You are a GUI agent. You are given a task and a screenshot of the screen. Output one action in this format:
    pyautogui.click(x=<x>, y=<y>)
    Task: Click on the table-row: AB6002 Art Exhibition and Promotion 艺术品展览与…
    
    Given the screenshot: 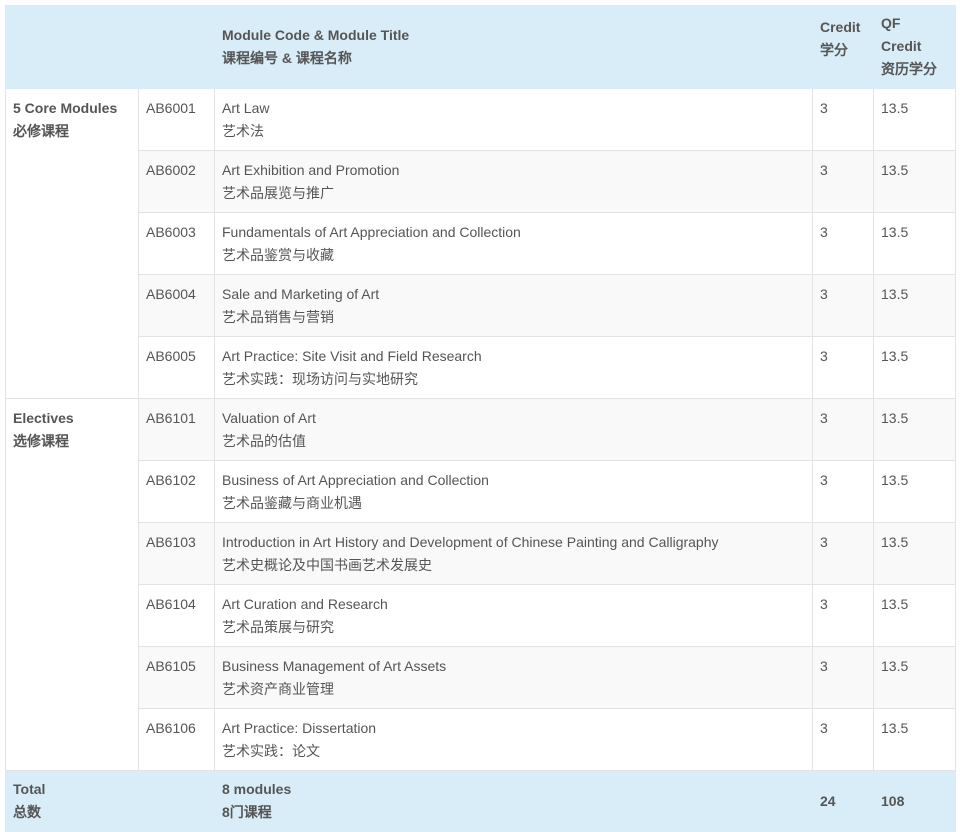 What is the action you would take?
    pyautogui.click(x=481, y=181)
    